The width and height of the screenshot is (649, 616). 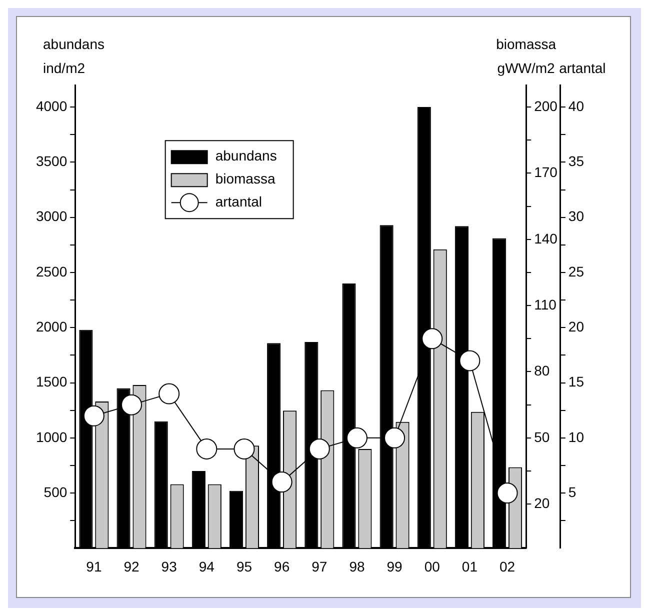 What do you see at coordinates (52, 436) in the screenshot?
I see `y-tick-label: 1000` at bounding box center [52, 436].